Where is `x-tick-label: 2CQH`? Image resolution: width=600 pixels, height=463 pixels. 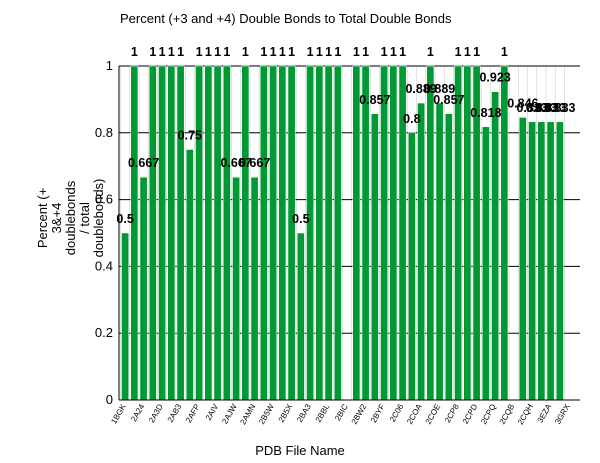
x-tick-label: 2CQH is located at coordinates (525, 414).